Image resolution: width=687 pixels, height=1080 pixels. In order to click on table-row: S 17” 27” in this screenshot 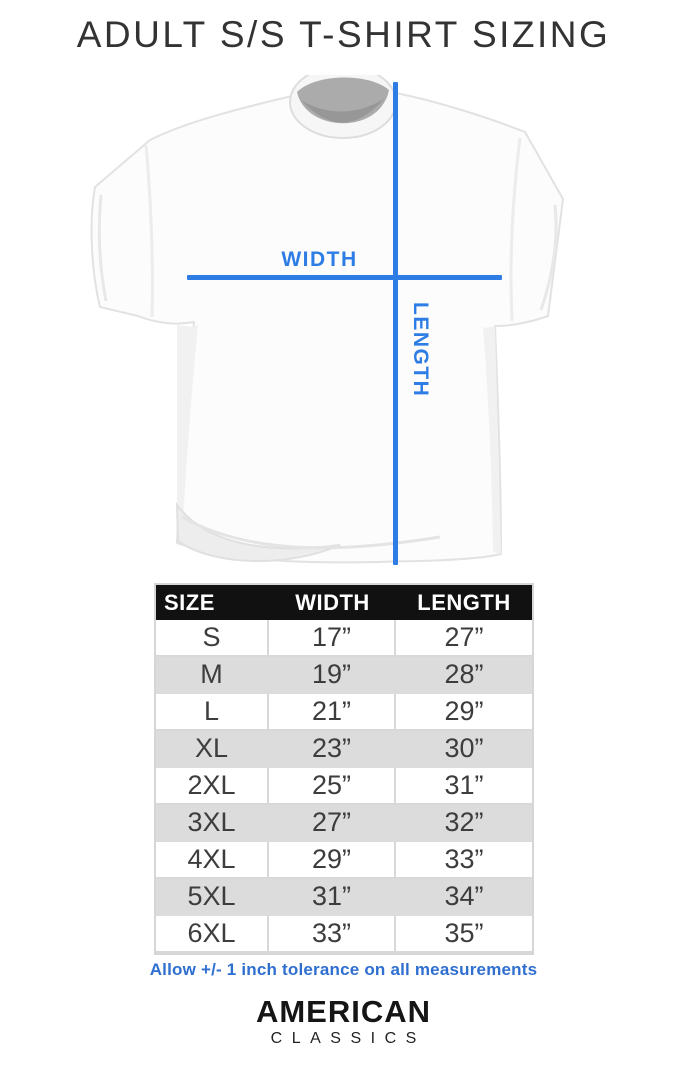, I will do `click(344, 638)`.